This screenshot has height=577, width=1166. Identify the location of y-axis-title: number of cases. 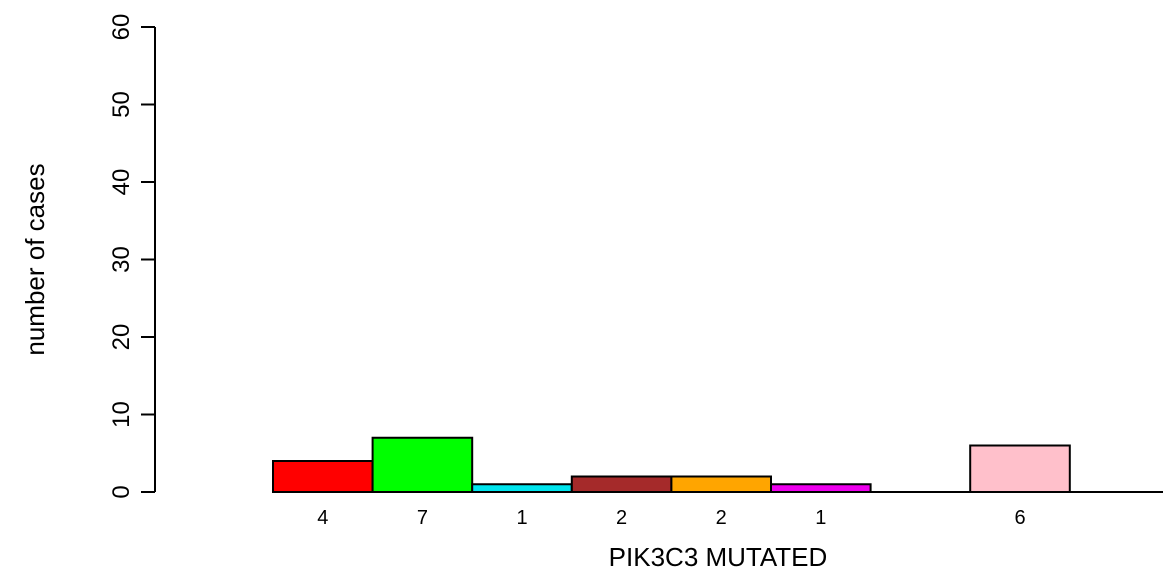
(35, 259).